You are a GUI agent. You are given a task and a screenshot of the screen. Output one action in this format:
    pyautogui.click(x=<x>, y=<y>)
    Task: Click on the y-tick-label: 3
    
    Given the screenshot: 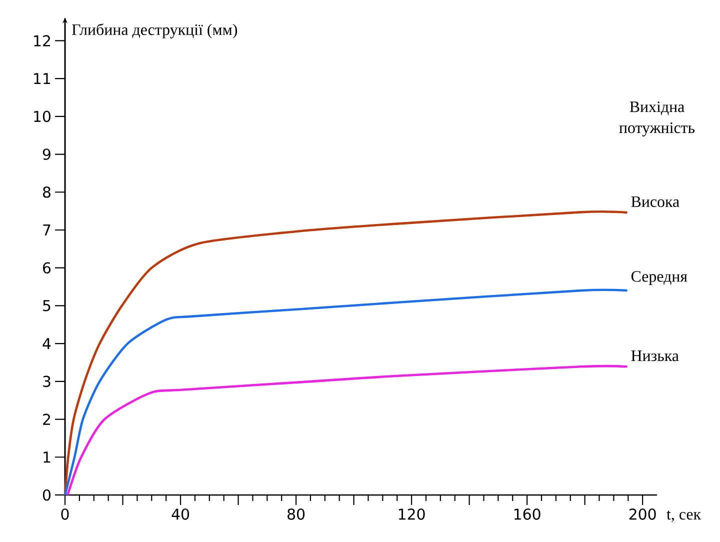 What is the action you would take?
    pyautogui.click(x=46, y=382)
    